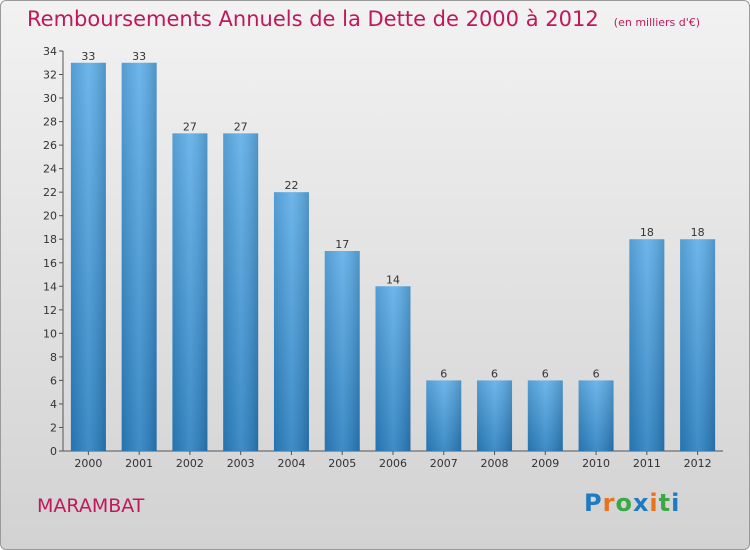 The image size is (750, 550). Describe the element at coordinates (545, 415) in the screenshot. I see `bar-shade-2009` at that location.